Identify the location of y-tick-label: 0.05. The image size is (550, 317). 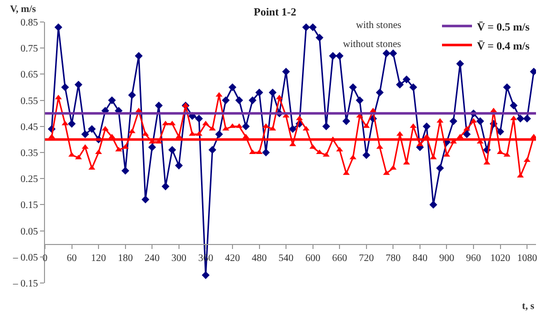
(29, 232).